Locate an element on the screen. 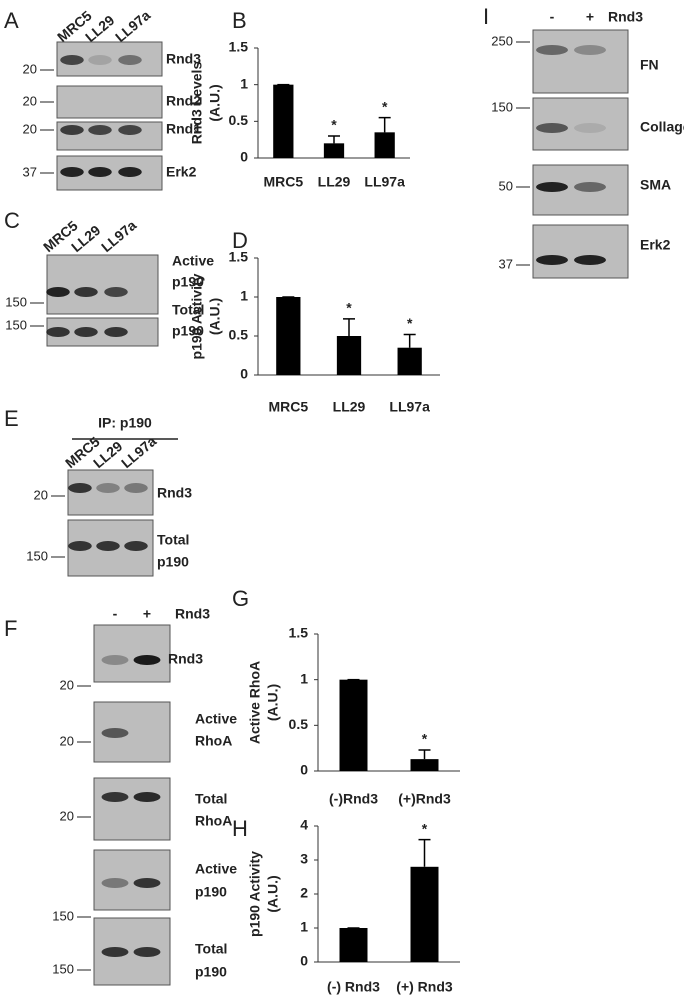 Image resolution: width=684 pixels, height=996 pixels. x-tick-label: (-) Rnd3 is located at coordinates (353, 987).